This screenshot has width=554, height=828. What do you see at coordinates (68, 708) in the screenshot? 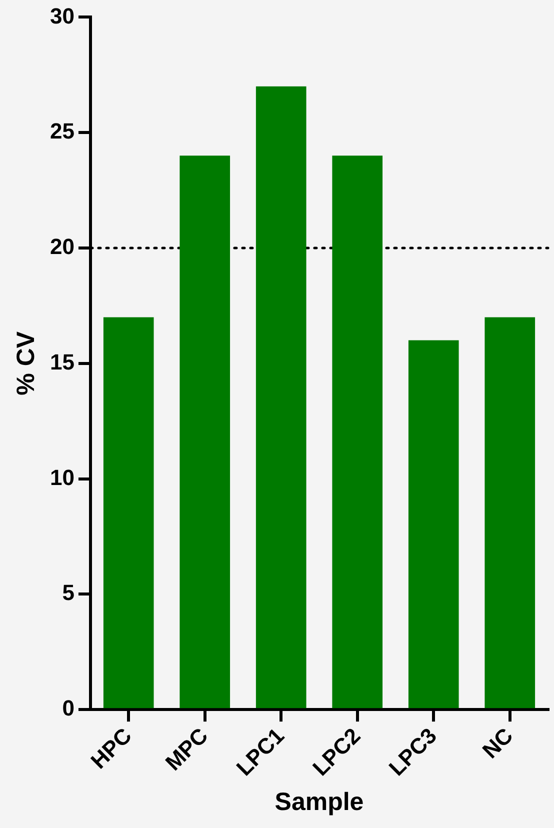
I see `y-tick-label: 0` at bounding box center [68, 708].